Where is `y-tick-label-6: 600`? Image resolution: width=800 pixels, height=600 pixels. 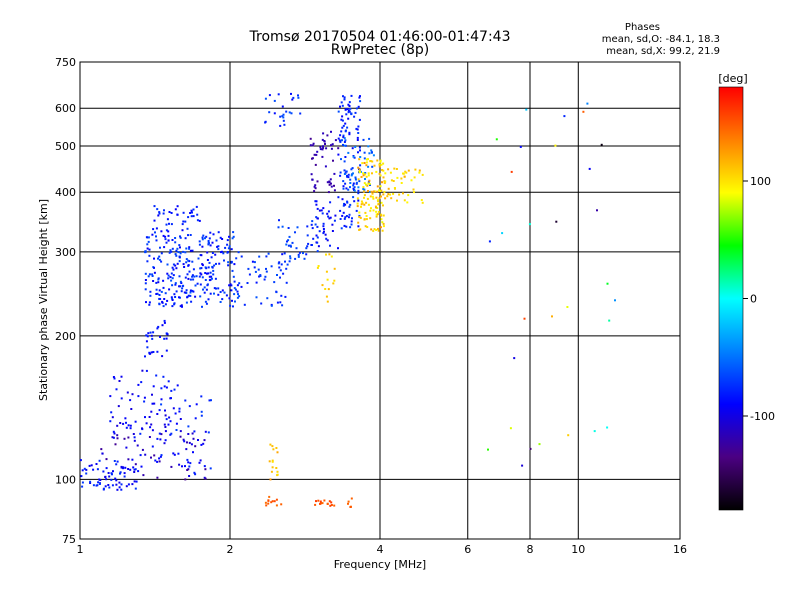 y-tick-label-6: 600 is located at coordinates (65, 108).